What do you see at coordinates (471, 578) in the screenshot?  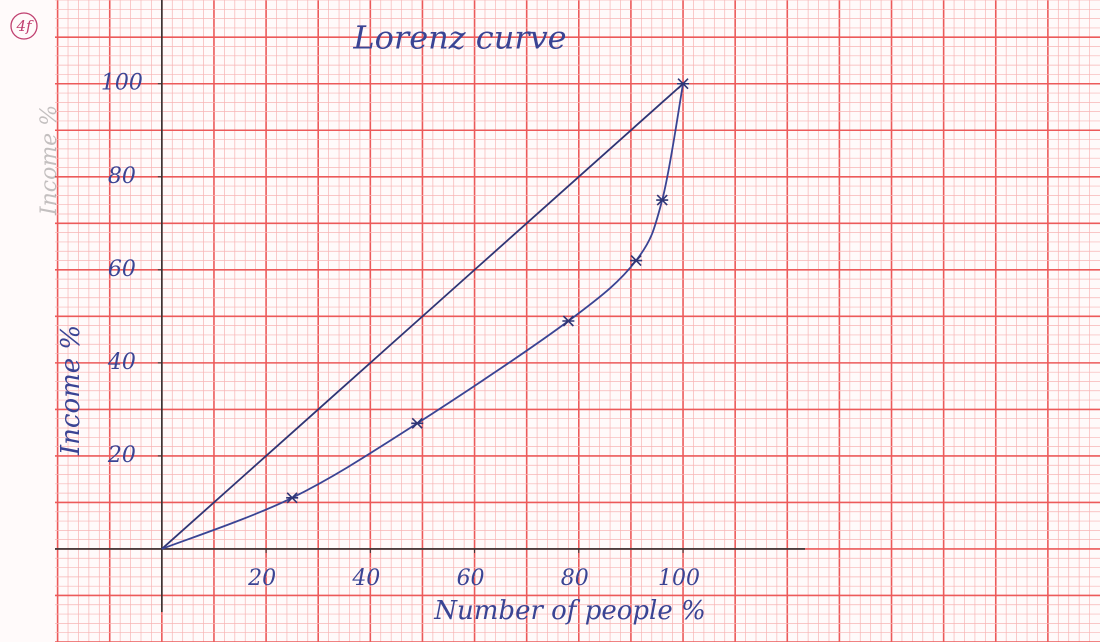 I see `x-tick-label: 60` at bounding box center [471, 578].